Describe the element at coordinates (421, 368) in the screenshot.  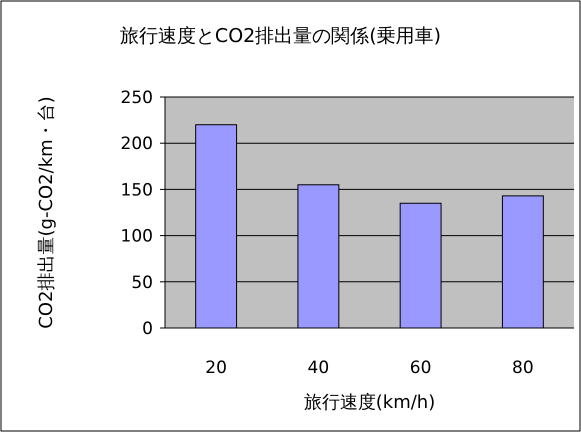
I see `x-tick-label: 60` at that location.